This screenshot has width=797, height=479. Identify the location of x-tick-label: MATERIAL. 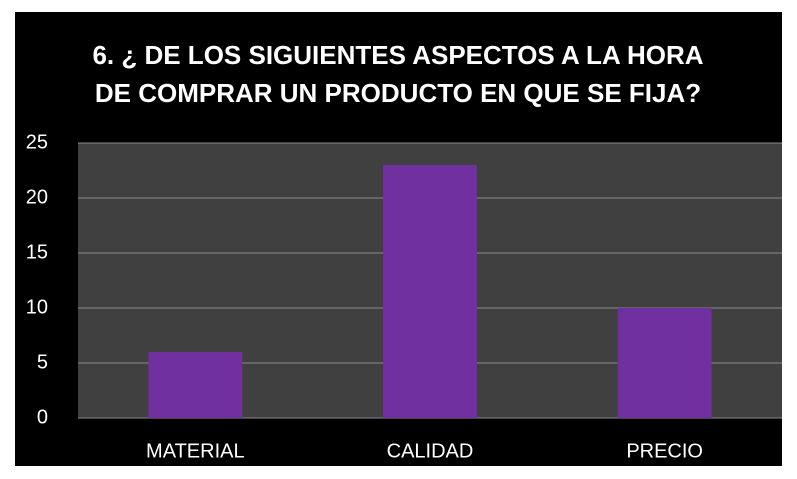
(195, 451).